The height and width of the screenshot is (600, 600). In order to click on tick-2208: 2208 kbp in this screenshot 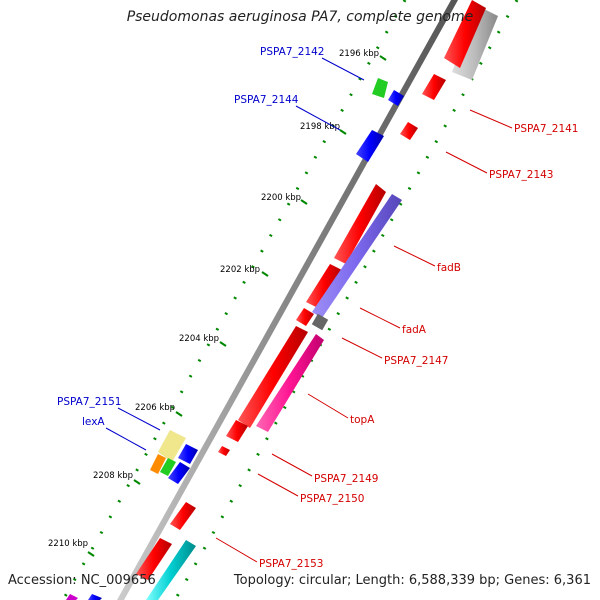, I will do `click(113, 476)`.